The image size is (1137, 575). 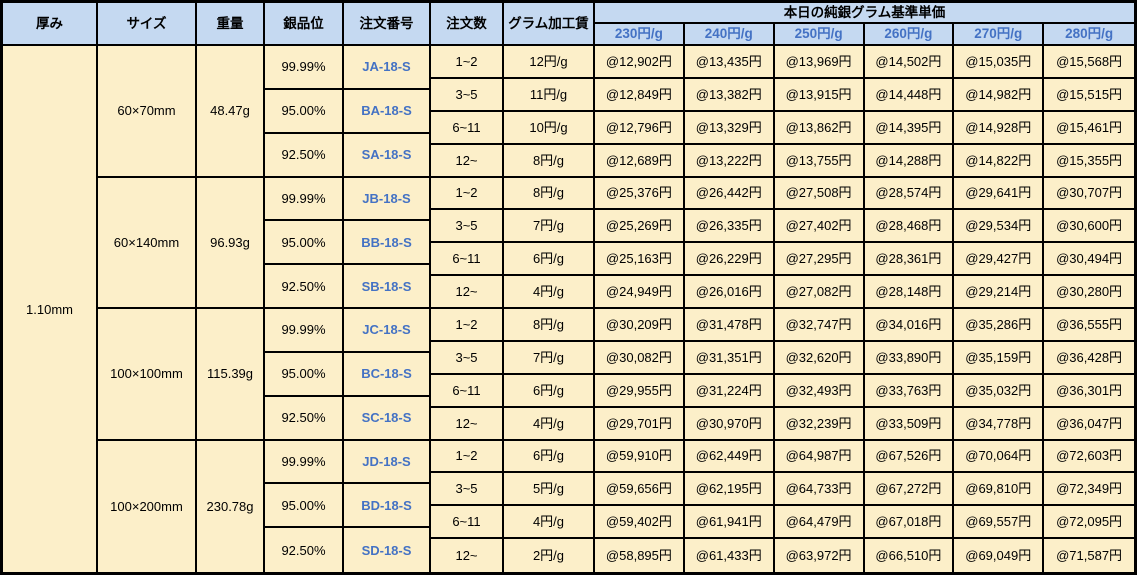 I want to click on price-cell: @27,402円, so click(x=819, y=227).